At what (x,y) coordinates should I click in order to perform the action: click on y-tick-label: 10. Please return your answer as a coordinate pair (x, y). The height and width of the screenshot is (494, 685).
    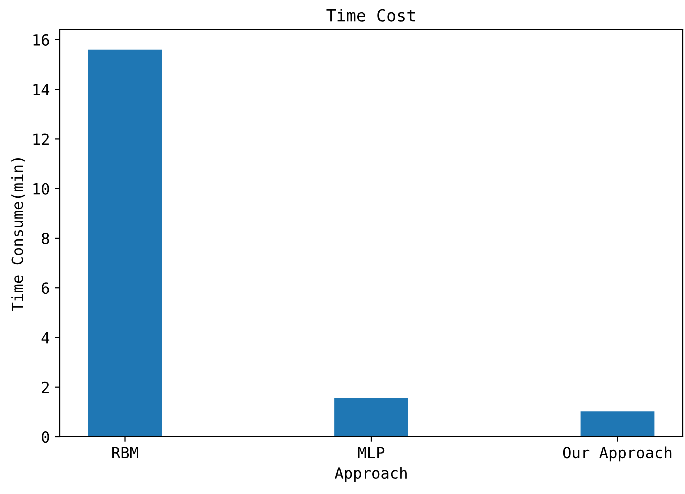
    Looking at the image, I should click on (42, 189).